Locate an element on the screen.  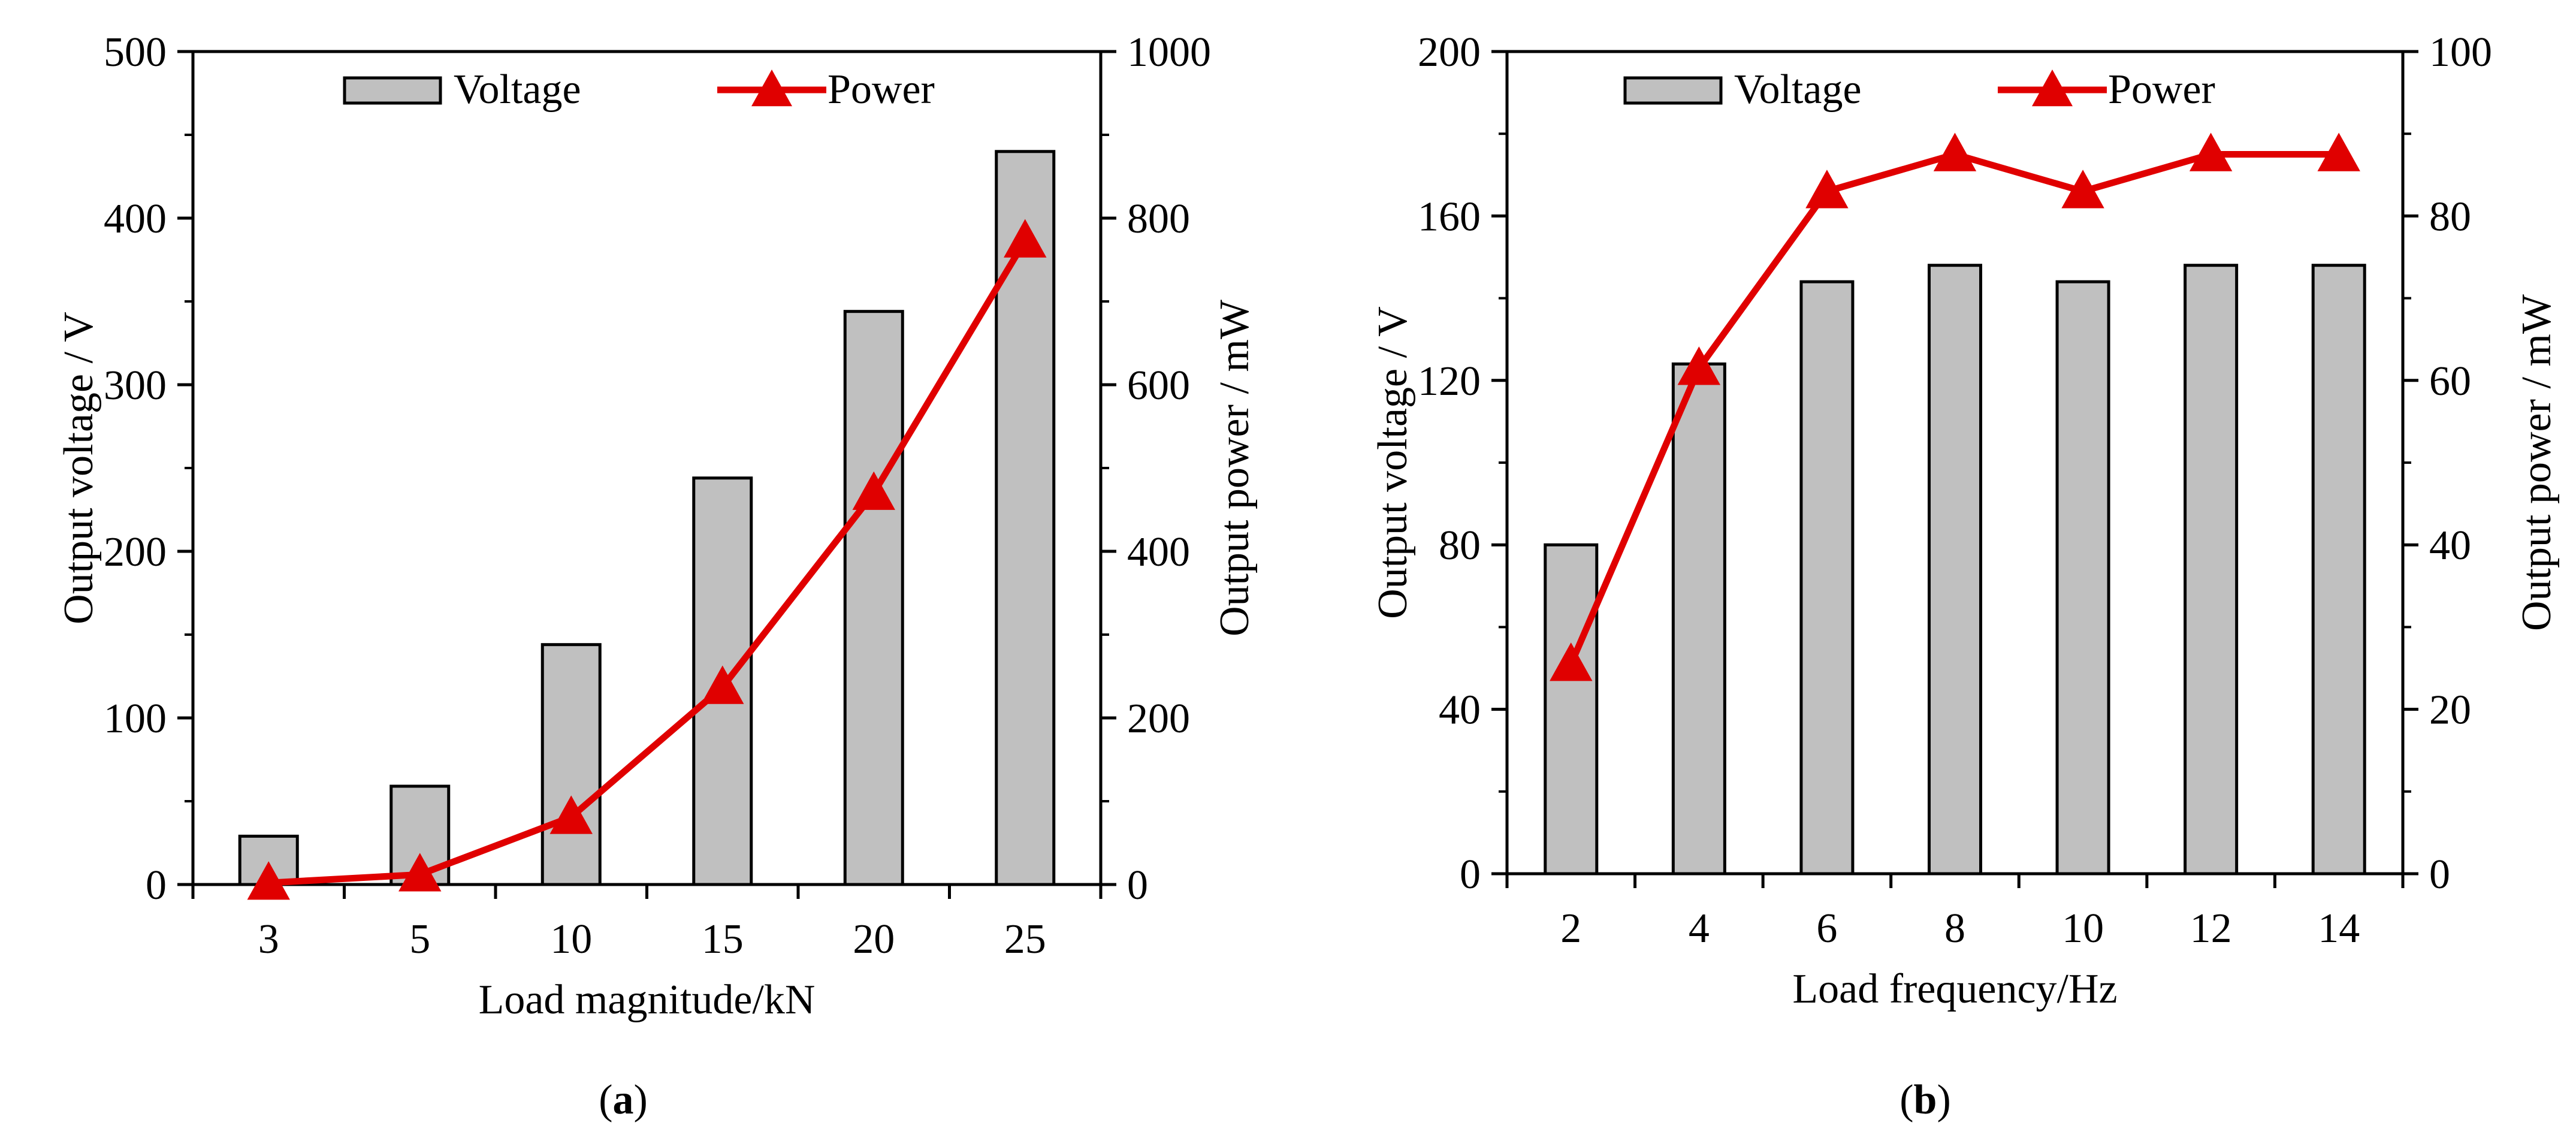
x-axis-title: Load frequency/Hz is located at coordinates (1955, 989).